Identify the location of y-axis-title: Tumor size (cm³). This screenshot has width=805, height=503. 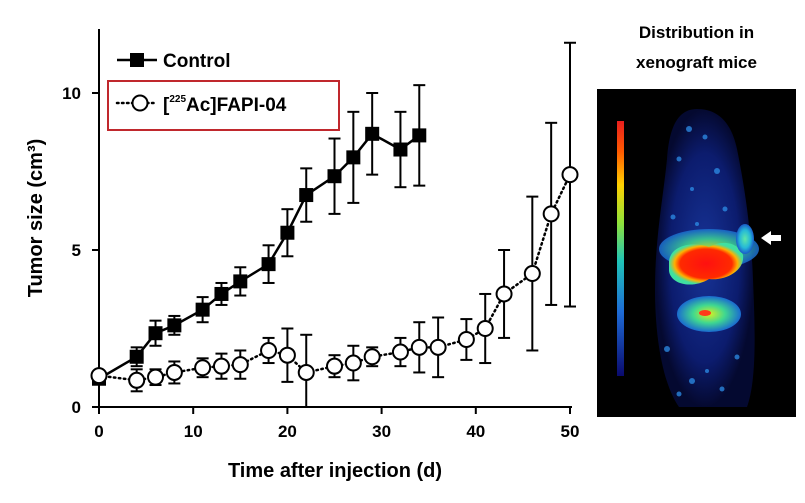
(36, 218).